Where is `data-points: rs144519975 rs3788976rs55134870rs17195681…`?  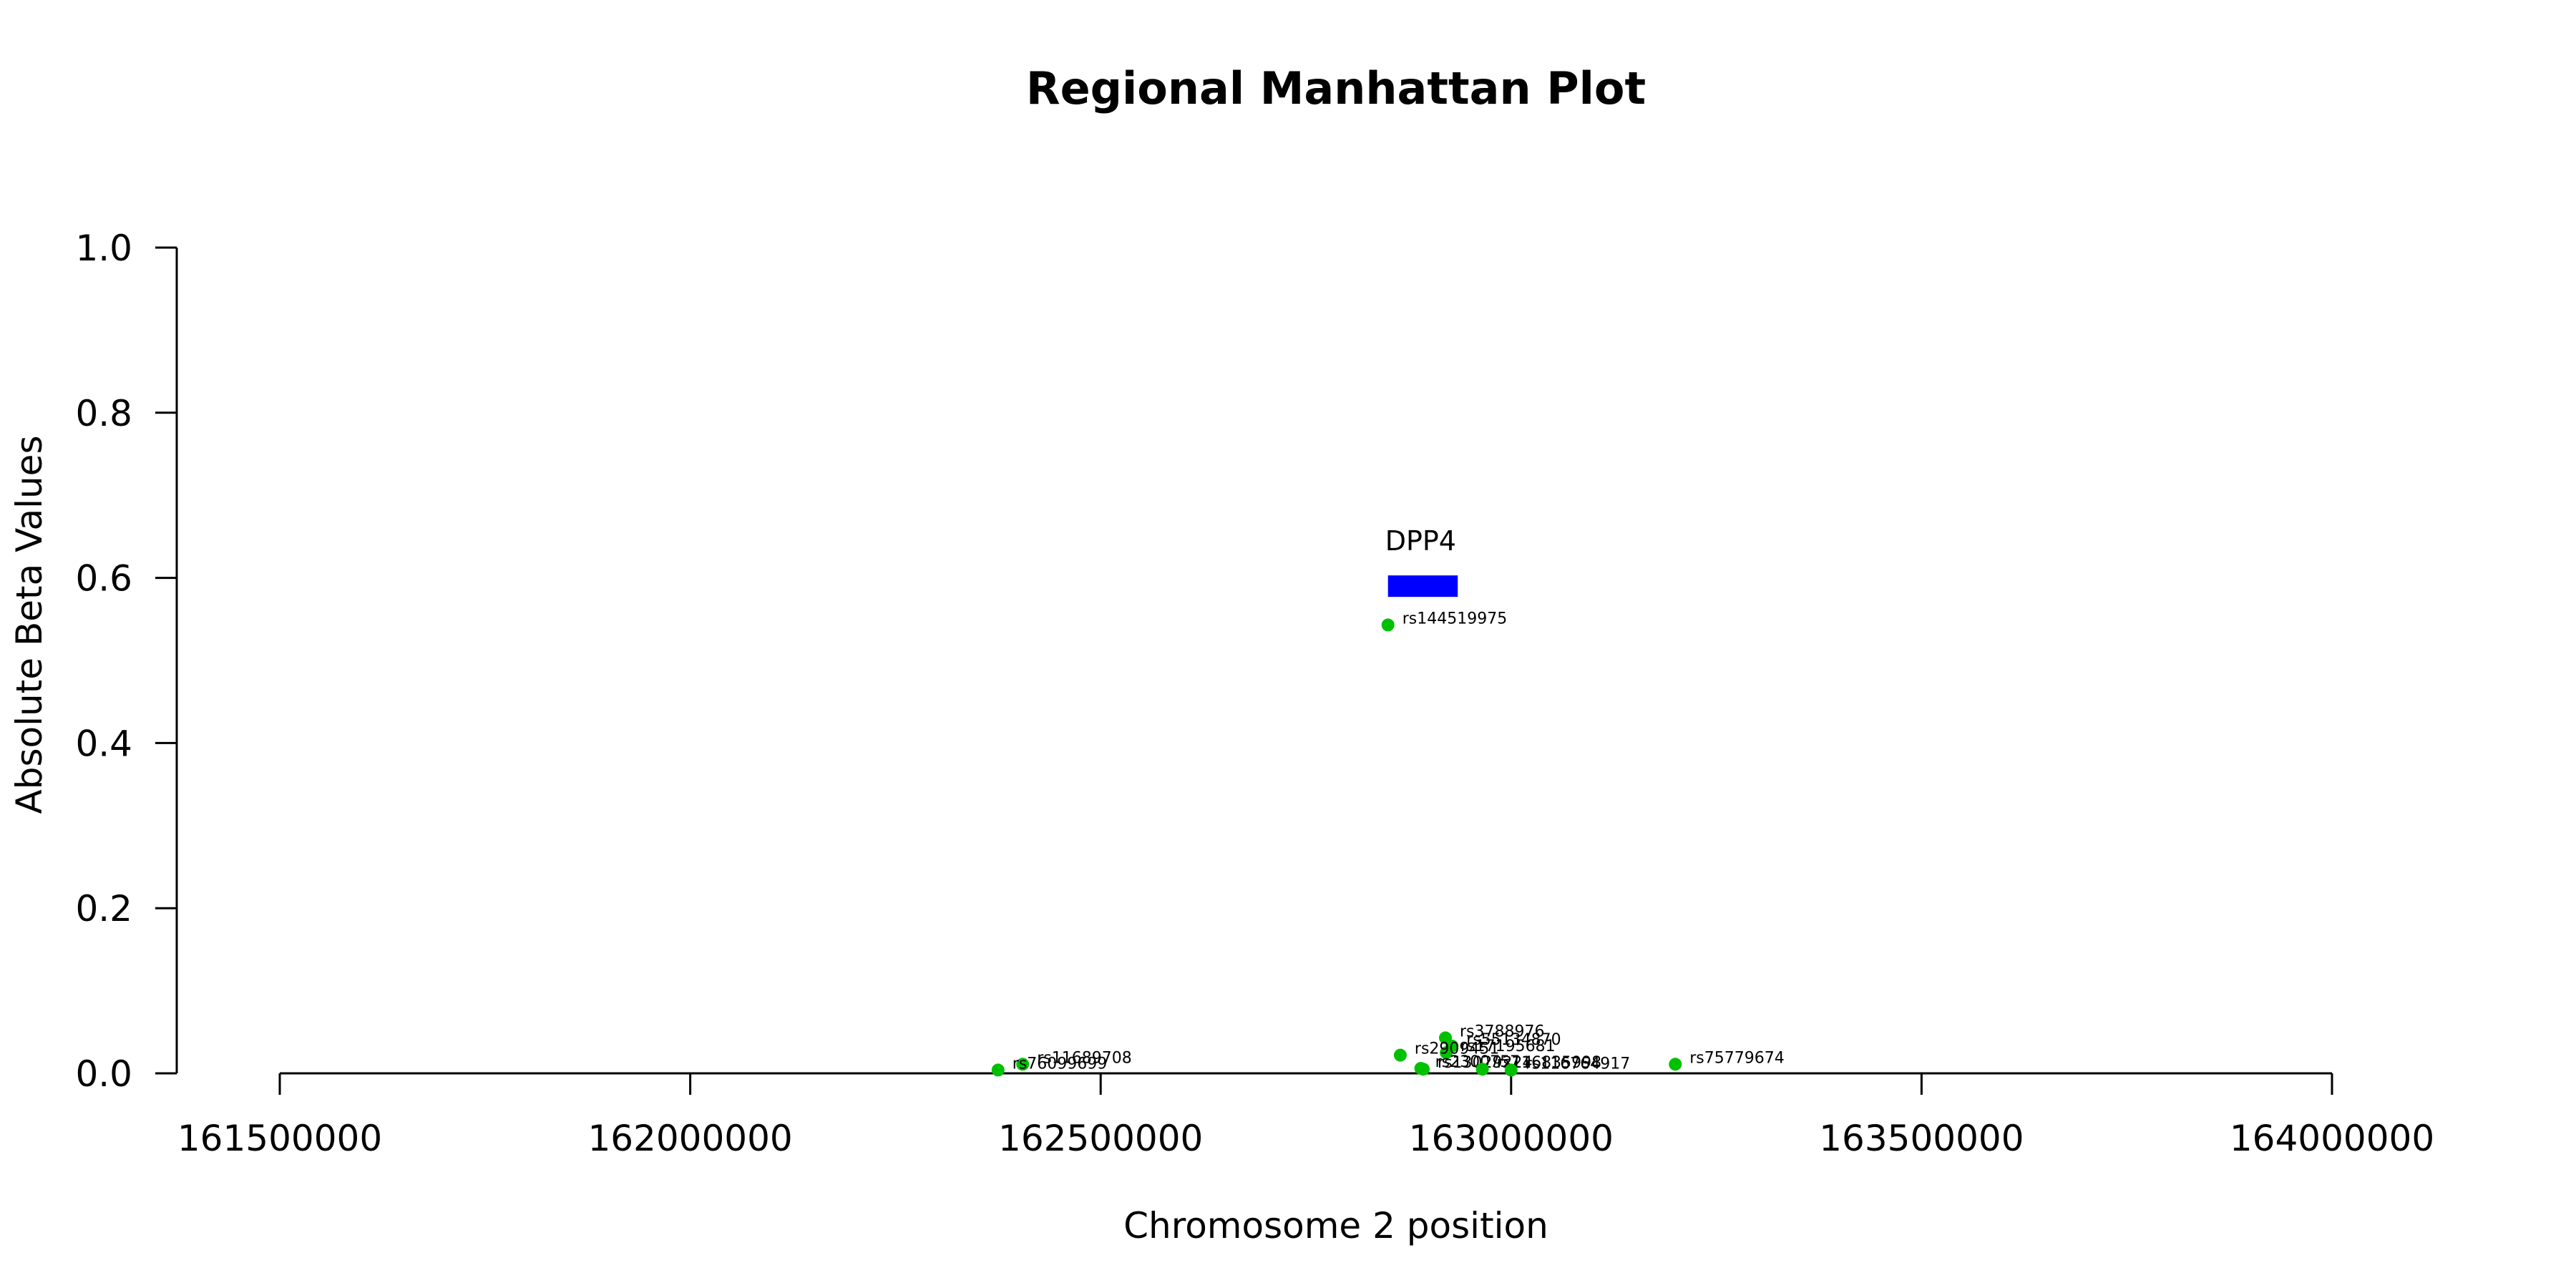
data-points: rs144519975 rs3788976rs55134870rs17195681… is located at coordinates (1388, 843).